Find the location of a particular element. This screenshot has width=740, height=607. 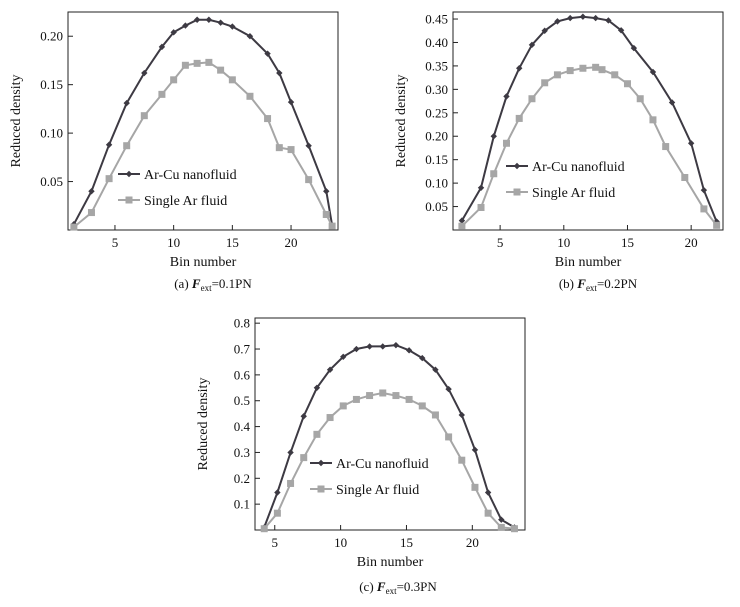

y-tick-label: 0.45 is located at coordinates (436, 19).